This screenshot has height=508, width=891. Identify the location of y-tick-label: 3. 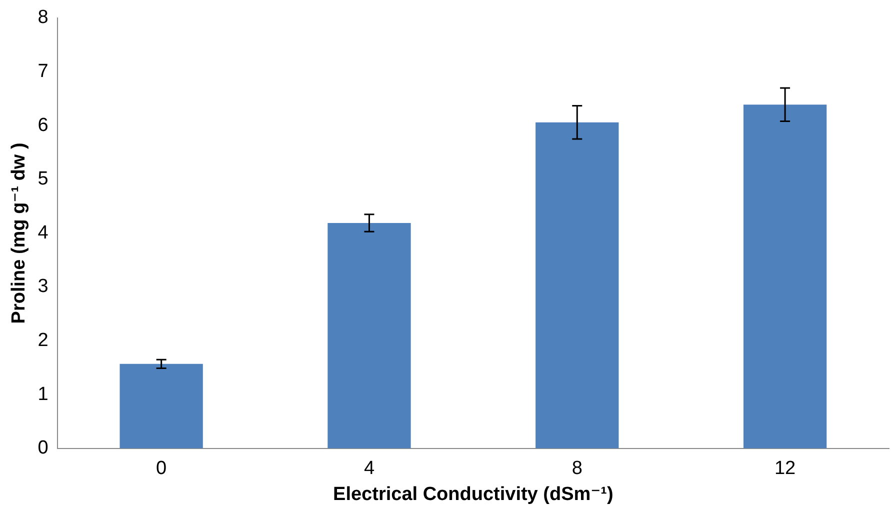
(43, 287).